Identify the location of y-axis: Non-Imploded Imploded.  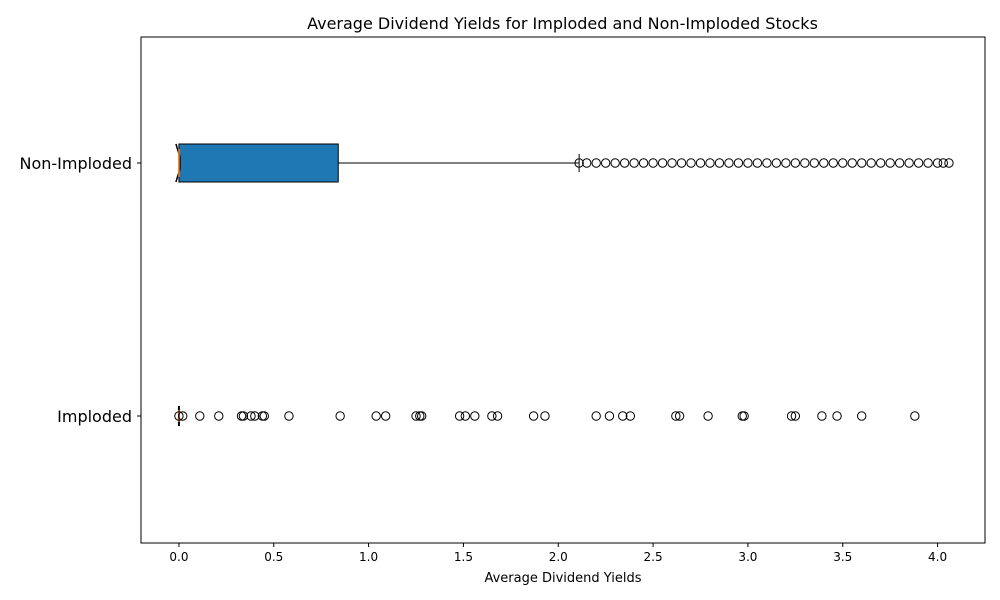
(80, 290).